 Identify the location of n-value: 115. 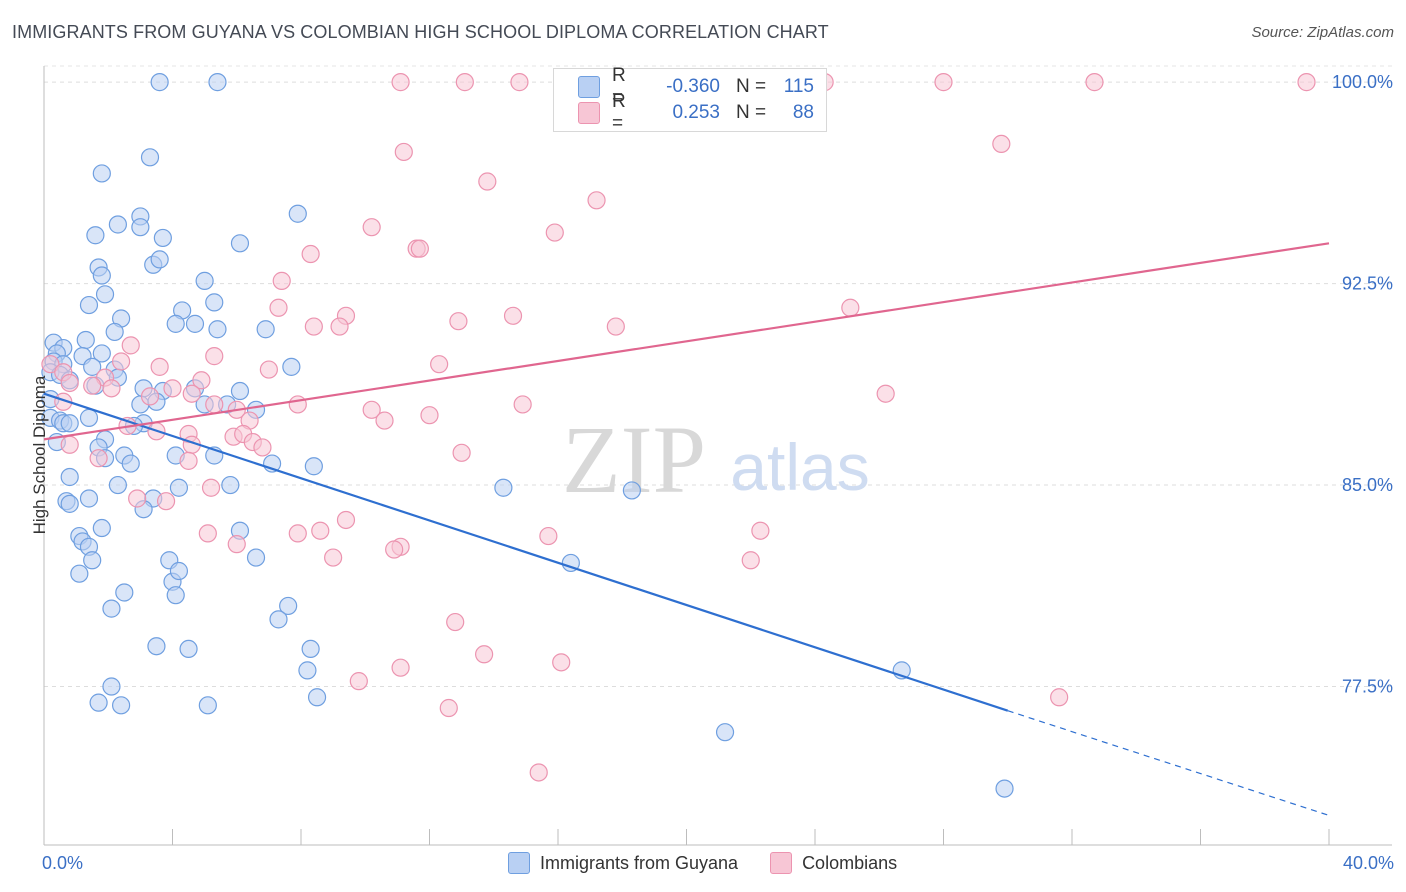
(798, 86).